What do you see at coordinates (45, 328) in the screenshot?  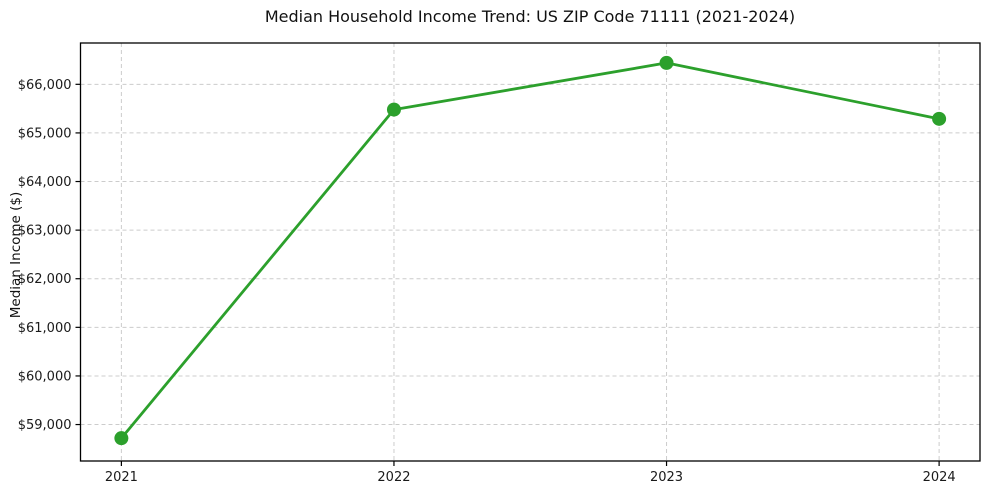 I see `y-tick-label: $61,000` at bounding box center [45, 328].